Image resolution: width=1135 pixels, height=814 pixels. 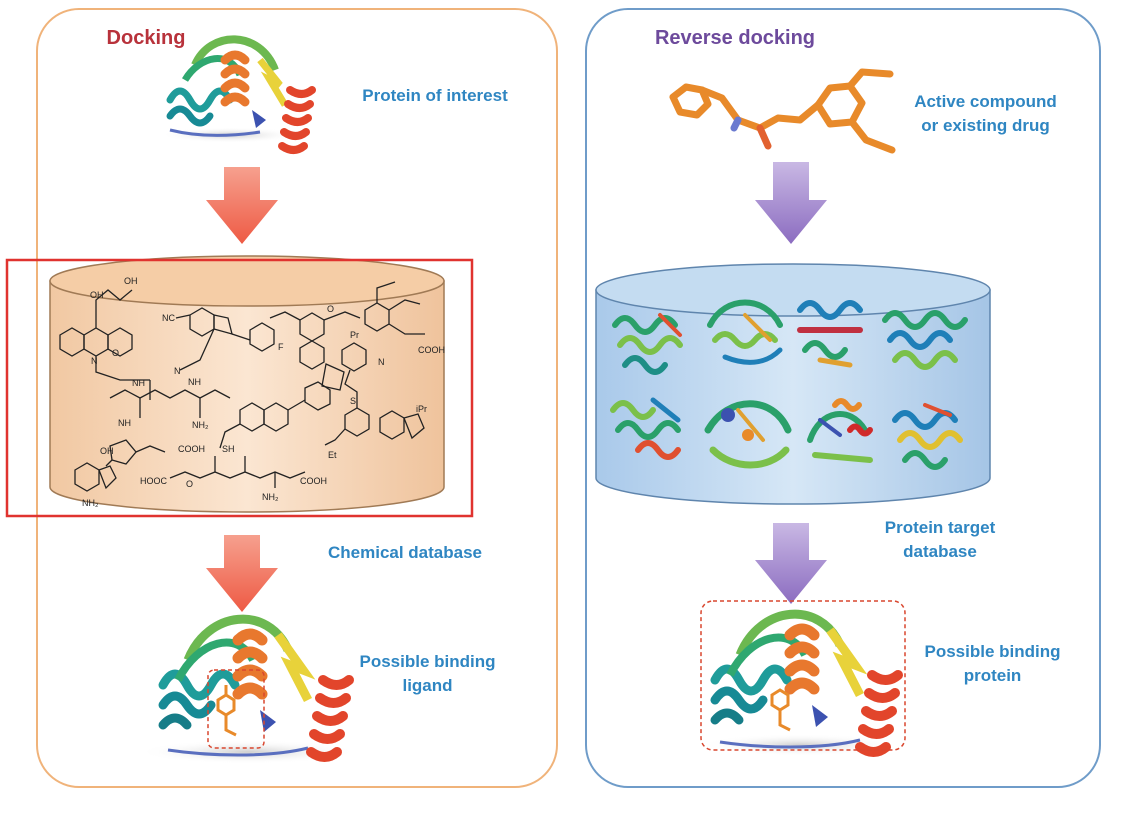 What do you see at coordinates (992, 664) in the screenshot?
I see `possible-binding-protein-label: Possible binding protein` at bounding box center [992, 664].